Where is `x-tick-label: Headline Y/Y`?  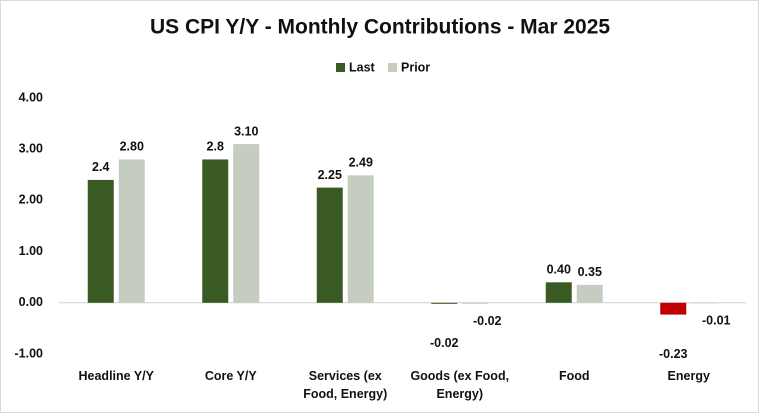
x-tick-label: Headline Y/Y is located at coordinates (116, 376).